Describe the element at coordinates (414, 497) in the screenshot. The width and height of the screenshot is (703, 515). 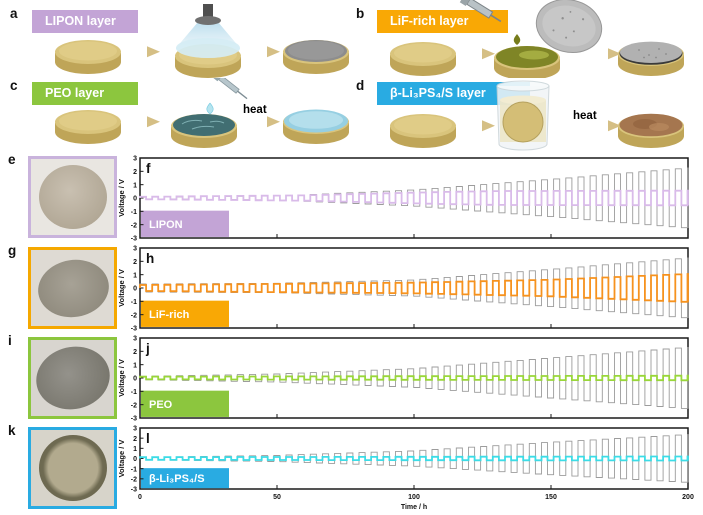
I see `svg-text: 100` at that location.